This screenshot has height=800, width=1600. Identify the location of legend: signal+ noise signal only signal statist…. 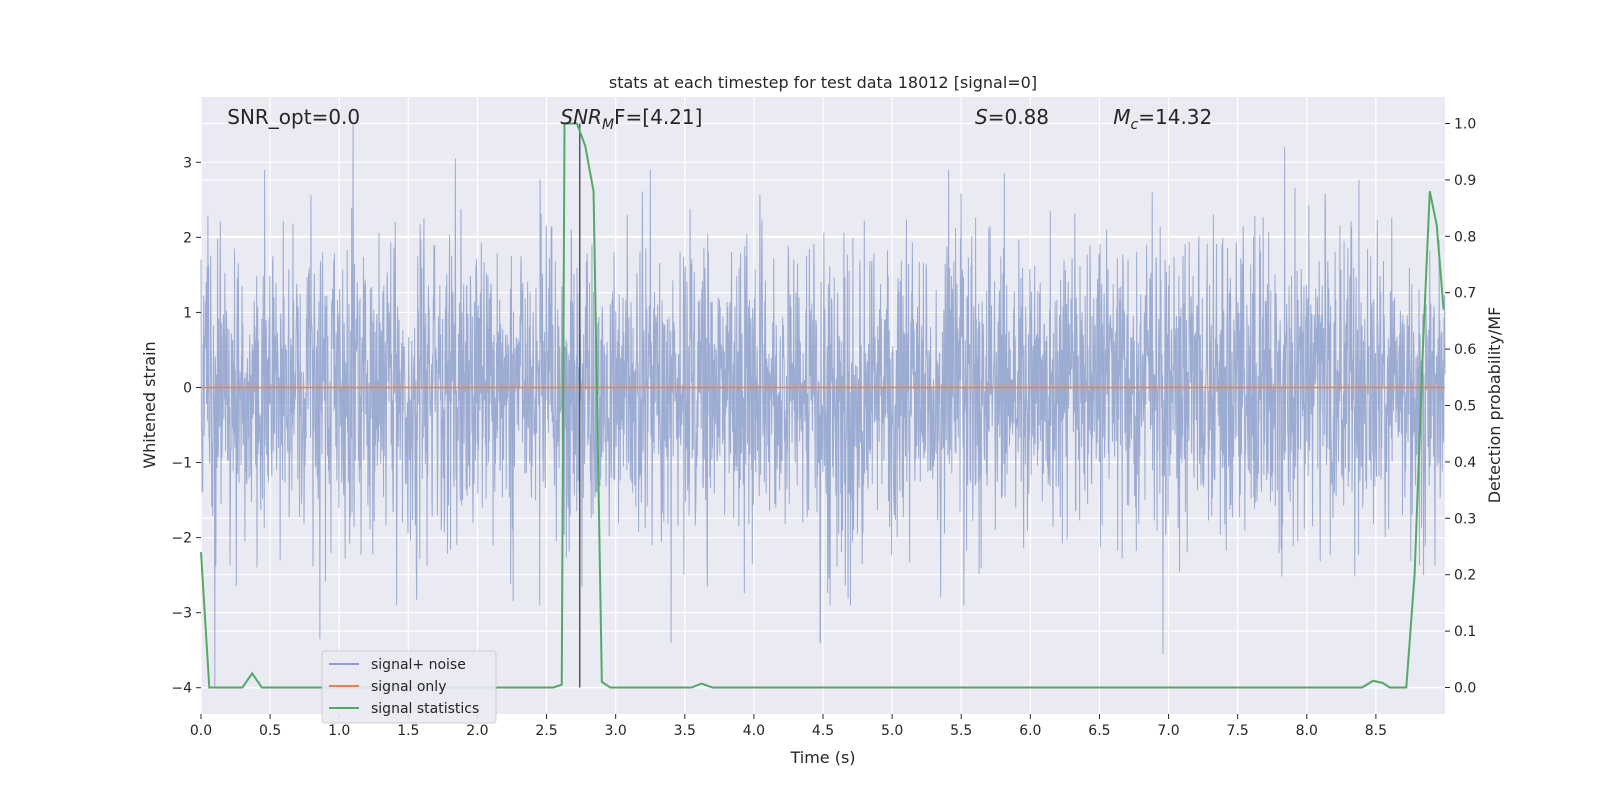
(409, 687).